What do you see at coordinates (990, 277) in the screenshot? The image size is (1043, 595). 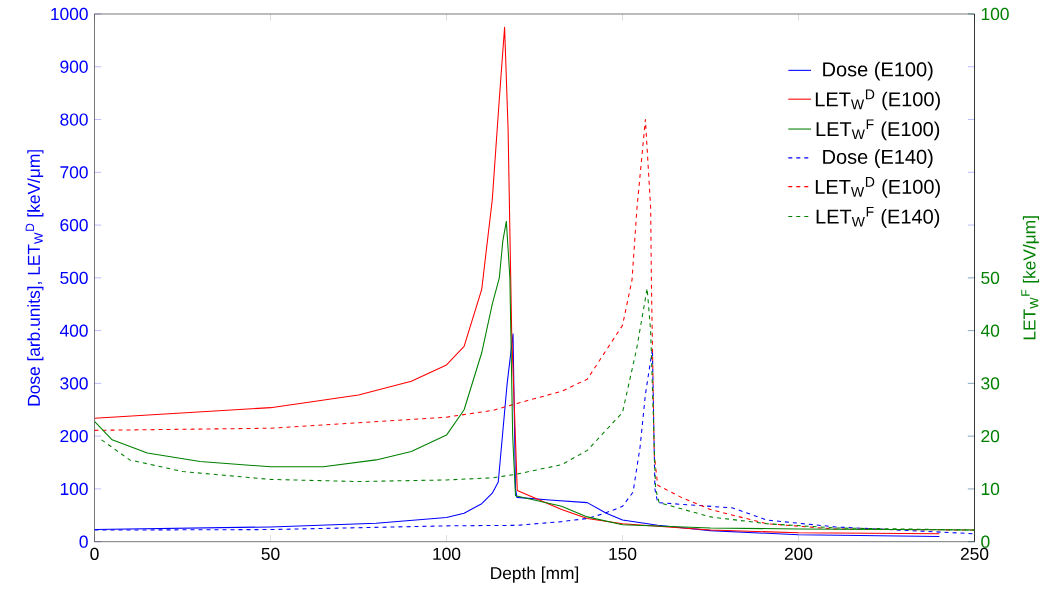 I see `y2-tick-label: 50` at bounding box center [990, 277].